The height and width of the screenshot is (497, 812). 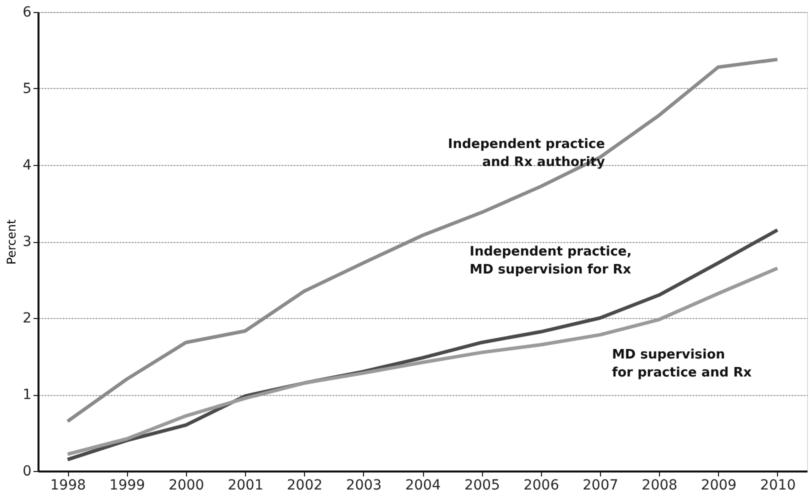 I want to click on y-tick-label: 4, so click(x=27, y=166).